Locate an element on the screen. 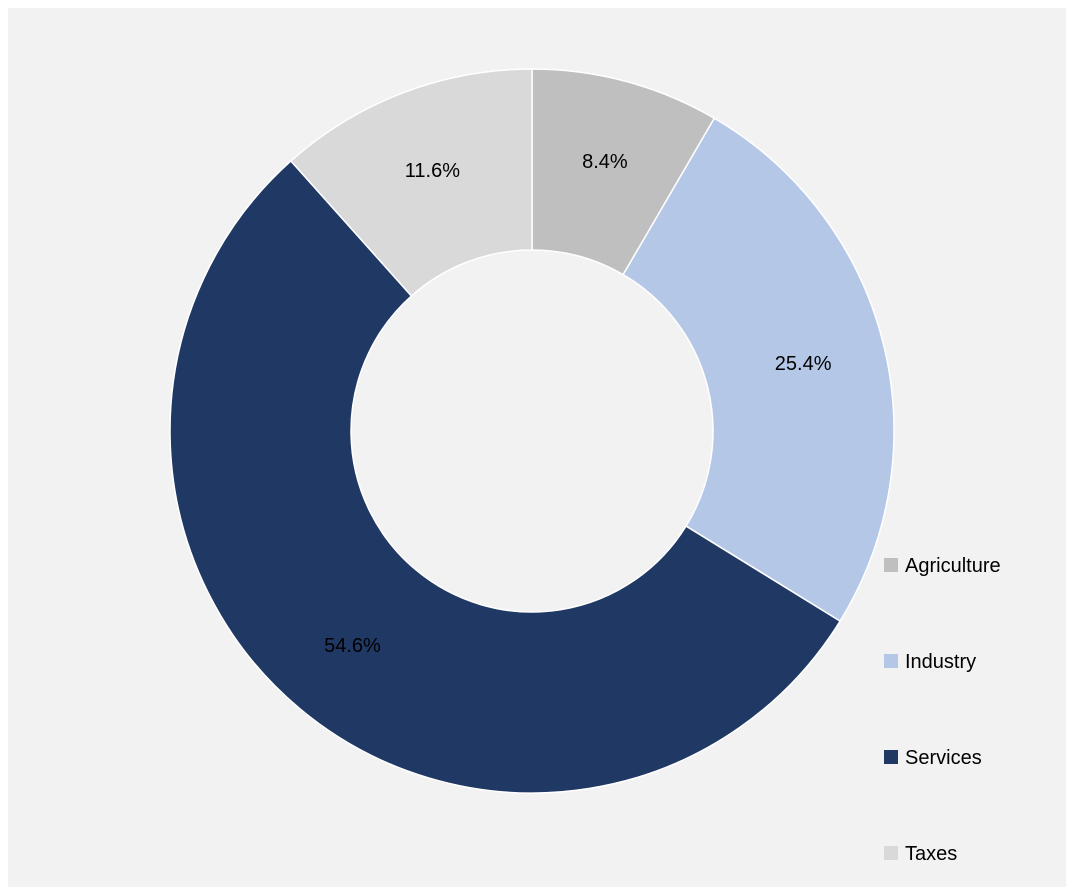 The width and height of the screenshot is (1074, 895). data-label-agriculture: 8.4% is located at coordinates (605, 162).